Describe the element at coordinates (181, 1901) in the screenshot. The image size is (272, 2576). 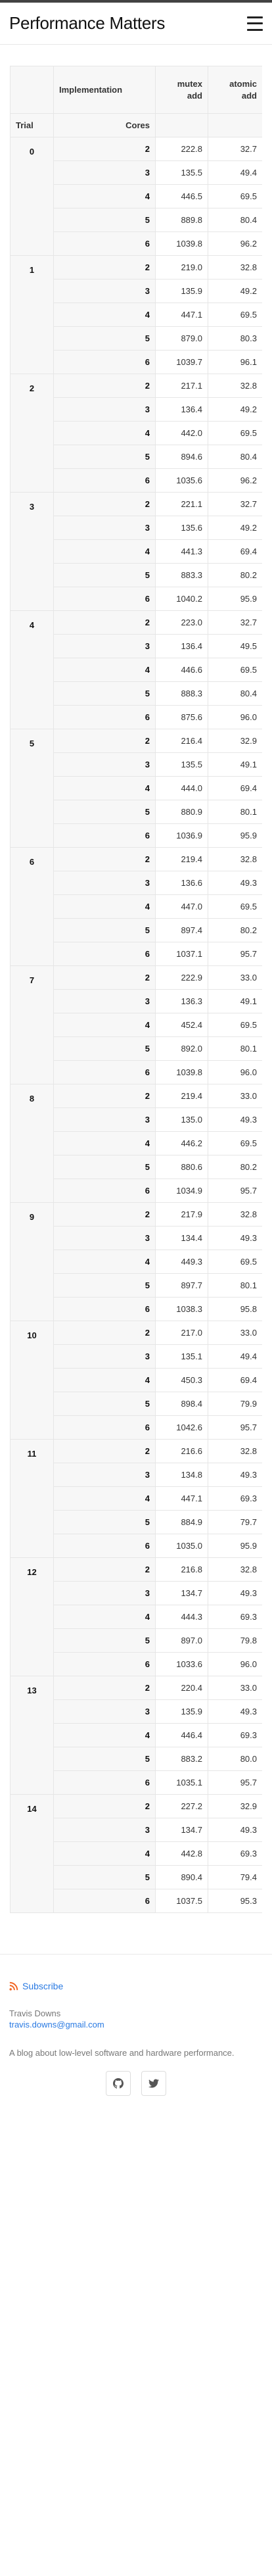
I see `mutex-add-value: 1037.5` at that location.